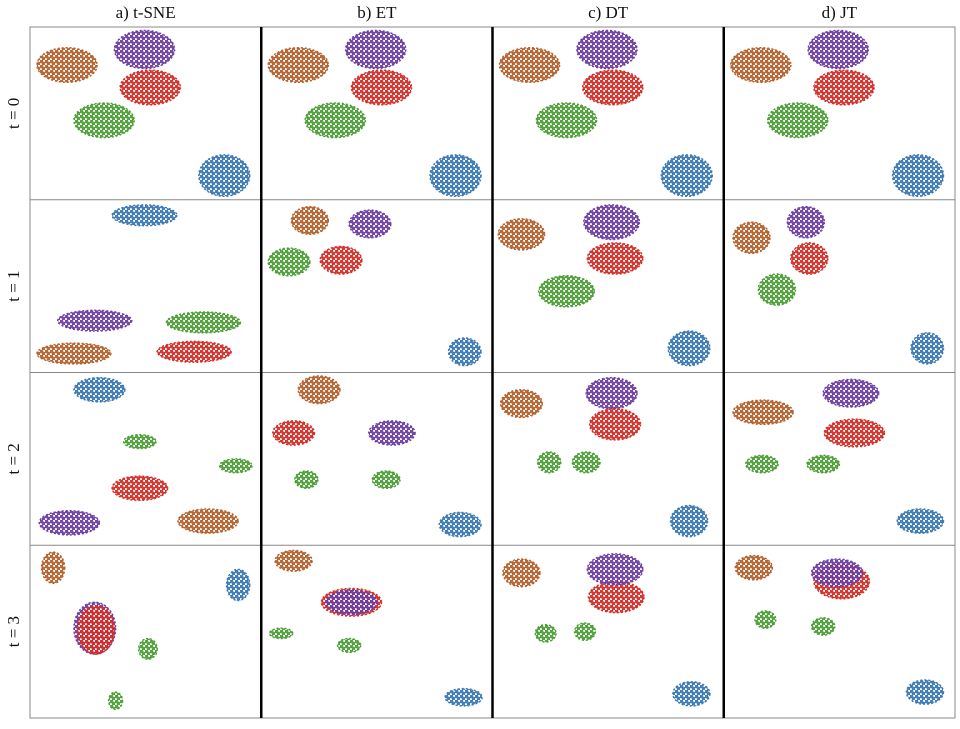 This screenshot has height=729, width=960. Describe the element at coordinates (608, 12) in the screenshot. I see `column-title: c) DT` at that location.